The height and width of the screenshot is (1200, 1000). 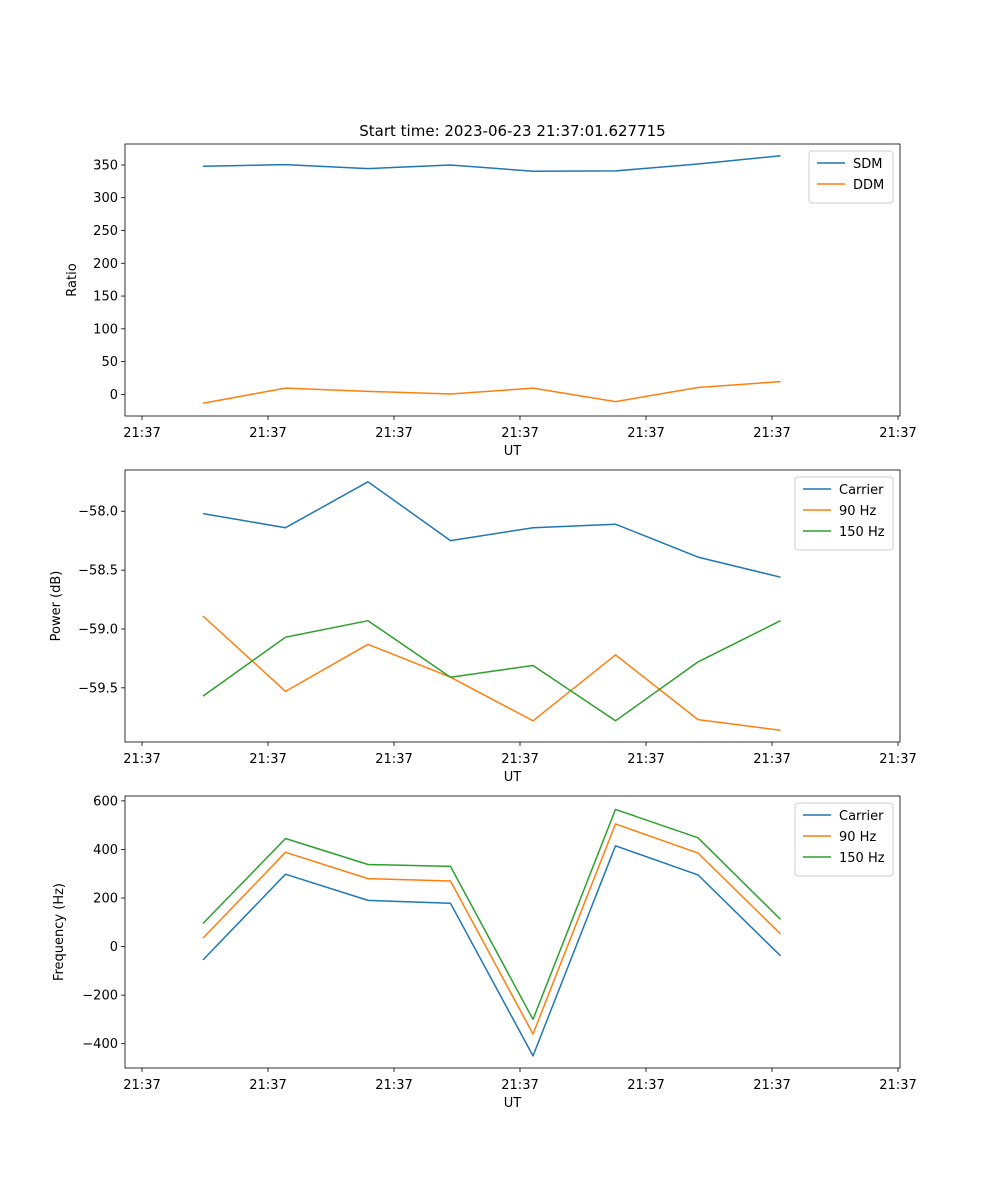 What do you see at coordinates (56, 606) in the screenshot?
I see `y-axis-label: Power (dB)` at bounding box center [56, 606].